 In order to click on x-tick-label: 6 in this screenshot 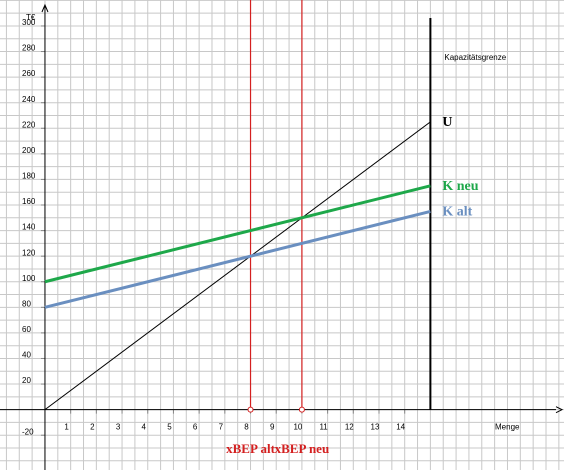, I will do `click(195, 427)`.